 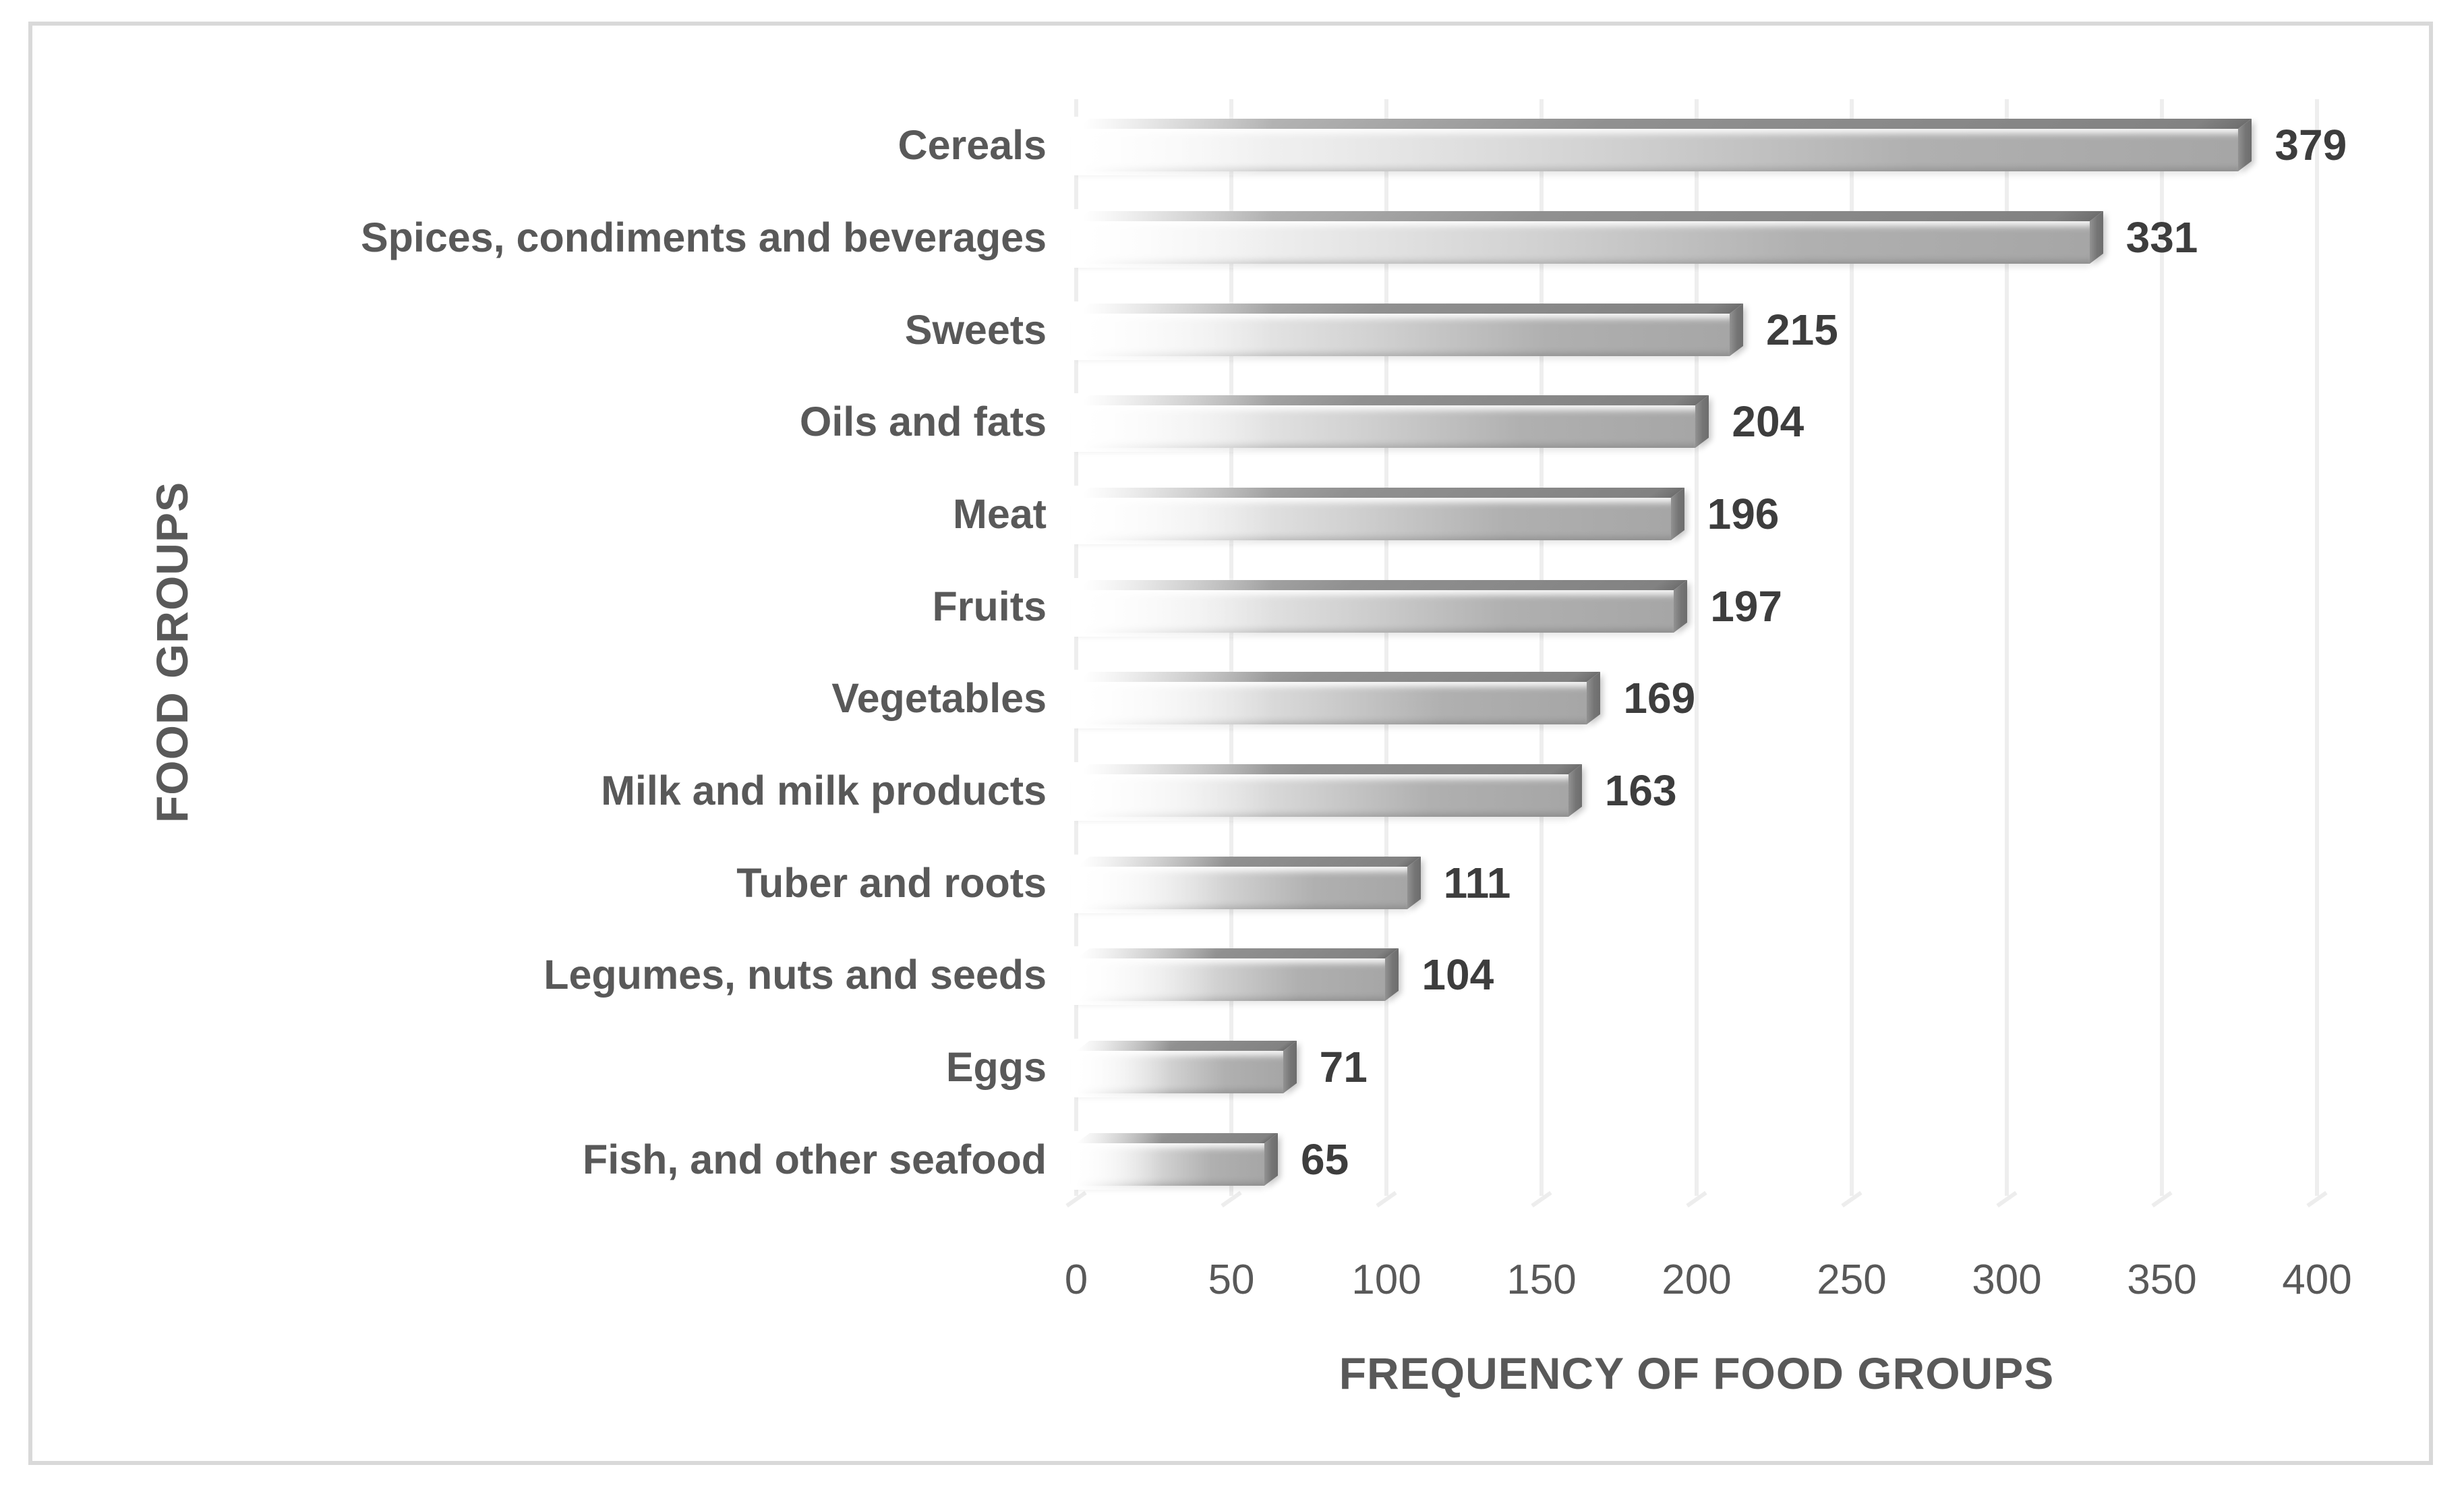 What do you see at coordinates (989, 606) in the screenshot?
I see `category-label: Fruits` at bounding box center [989, 606].